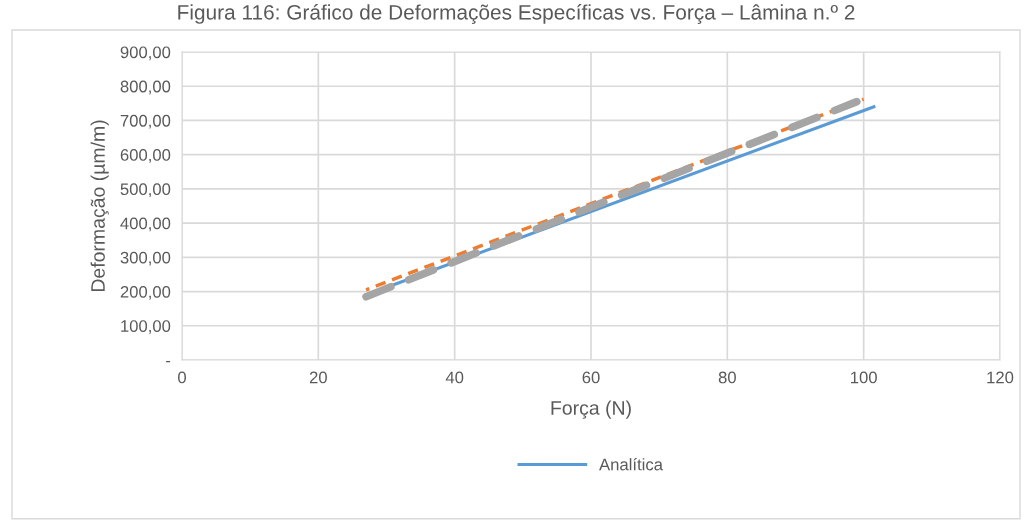 Image resolution: width=1032 pixels, height=524 pixels. What do you see at coordinates (145, 292) in the screenshot?
I see `y-tick-label: 200,00` at bounding box center [145, 292].